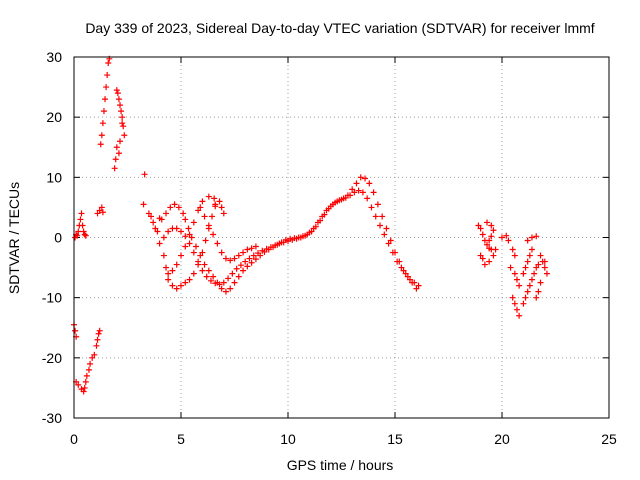  What do you see at coordinates (52, 418) in the screenshot?
I see `y-tick-label: -30` at bounding box center [52, 418].